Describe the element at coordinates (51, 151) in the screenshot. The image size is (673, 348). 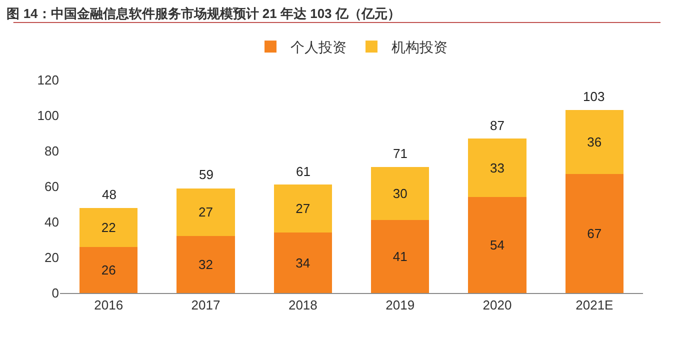
I see `y-tick-label: 80` at that location.